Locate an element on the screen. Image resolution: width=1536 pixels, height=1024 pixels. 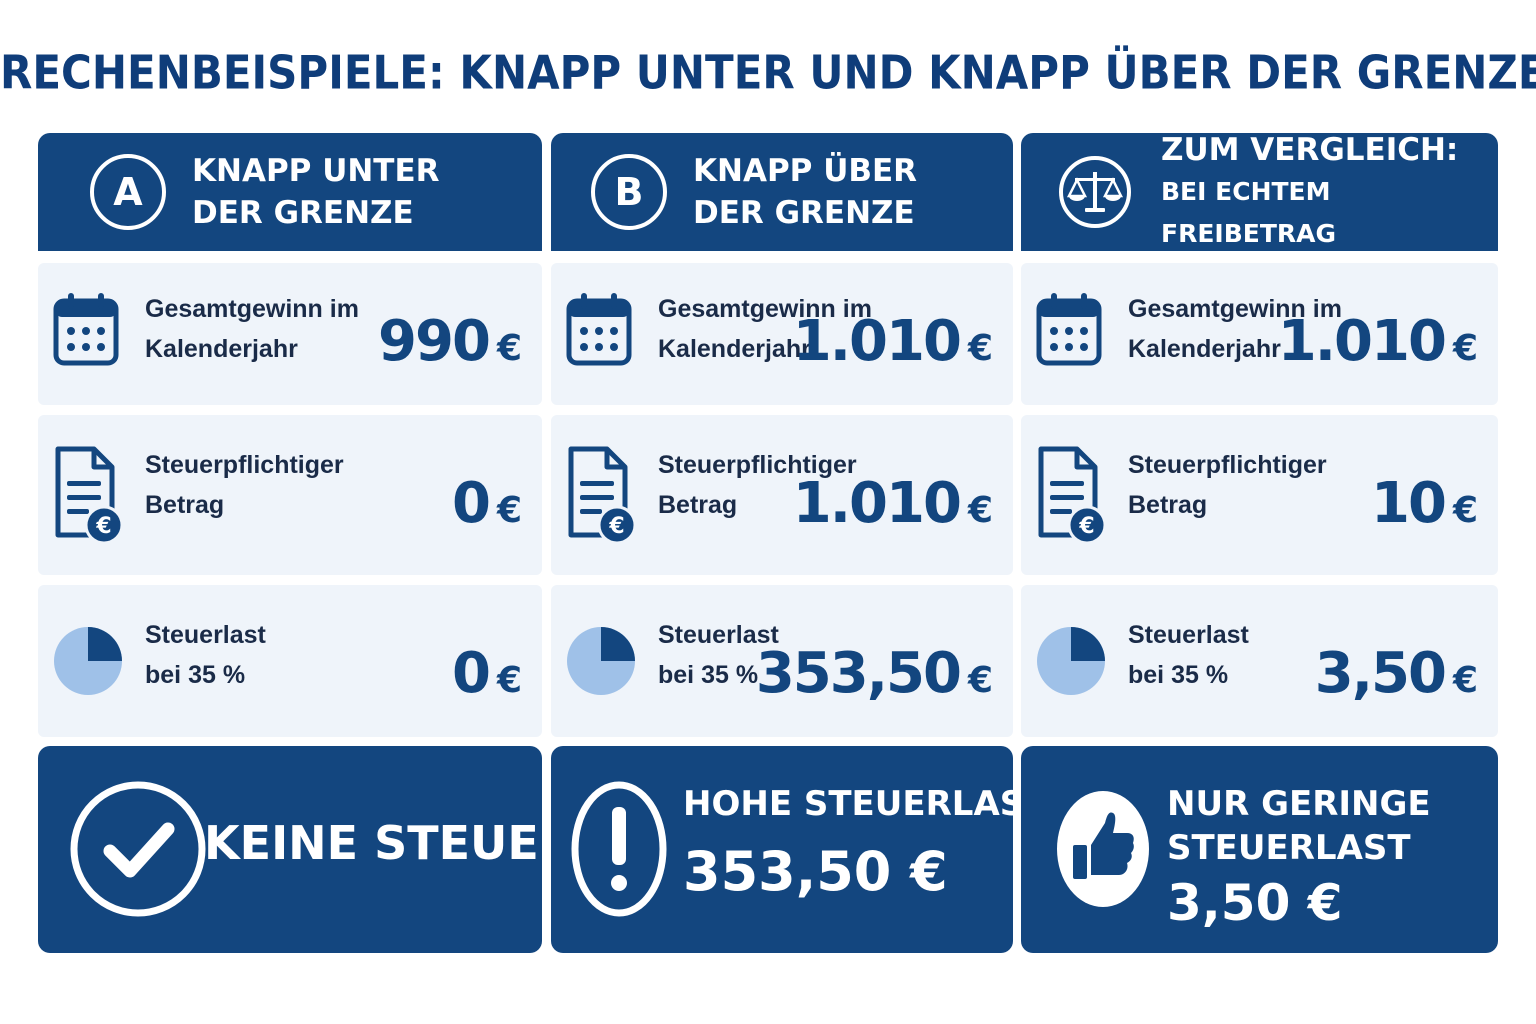
checkmark-circle-icon is located at coordinates (138, 849).